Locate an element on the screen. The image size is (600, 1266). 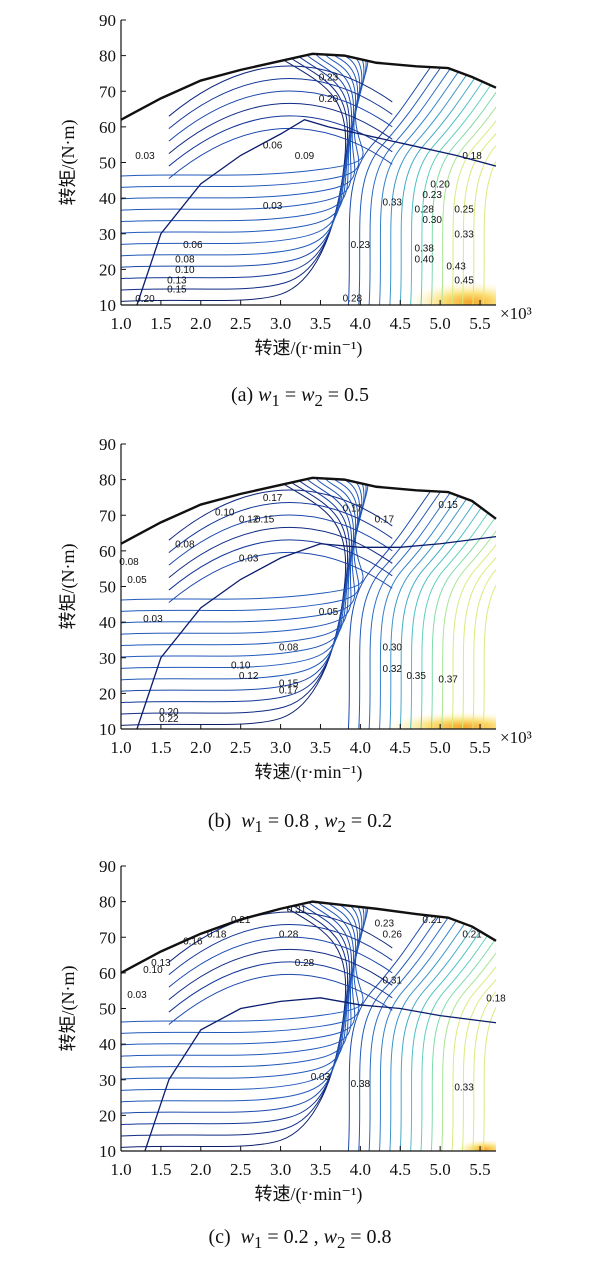
x-tick-label: 3.0 is located at coordinates (280, 1169).